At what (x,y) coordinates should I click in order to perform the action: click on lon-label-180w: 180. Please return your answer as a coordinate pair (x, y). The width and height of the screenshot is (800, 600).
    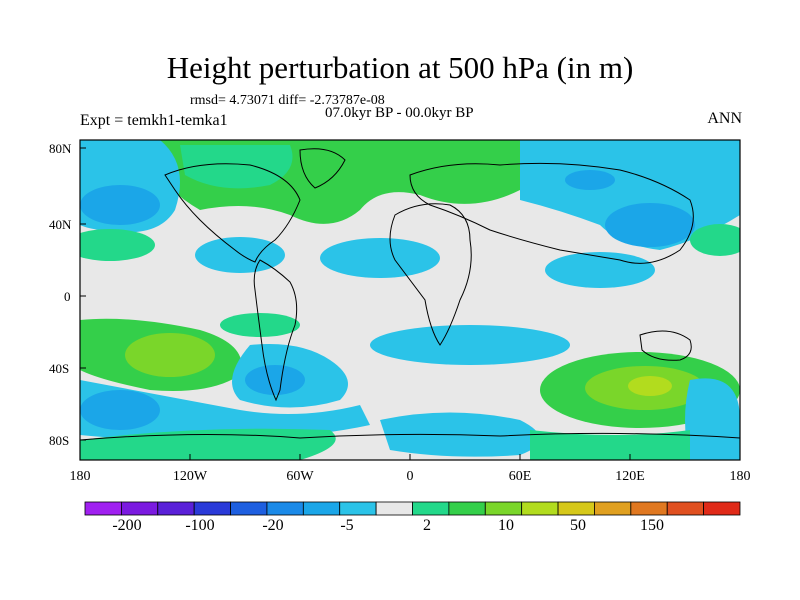
    Looking at the image, I should click on (80, 476).